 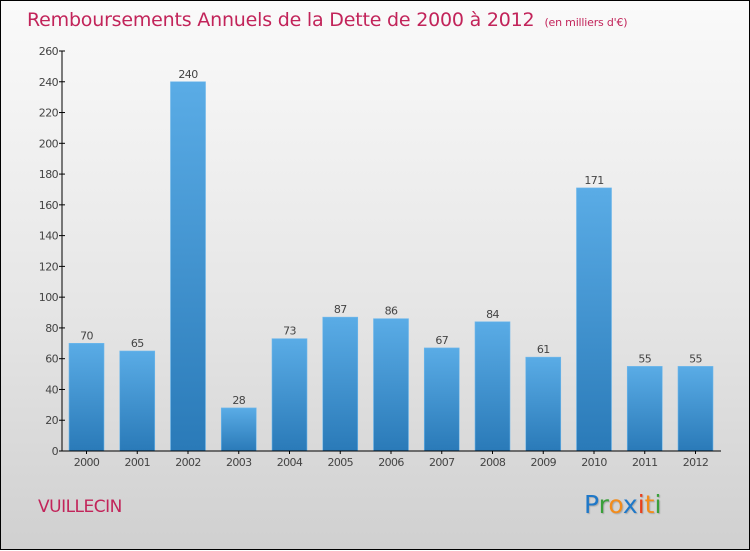 What do you see at coordinates (49, 143) in the screenshot?
I see `y-tick-label: 200` at bounding box center [49, 143].